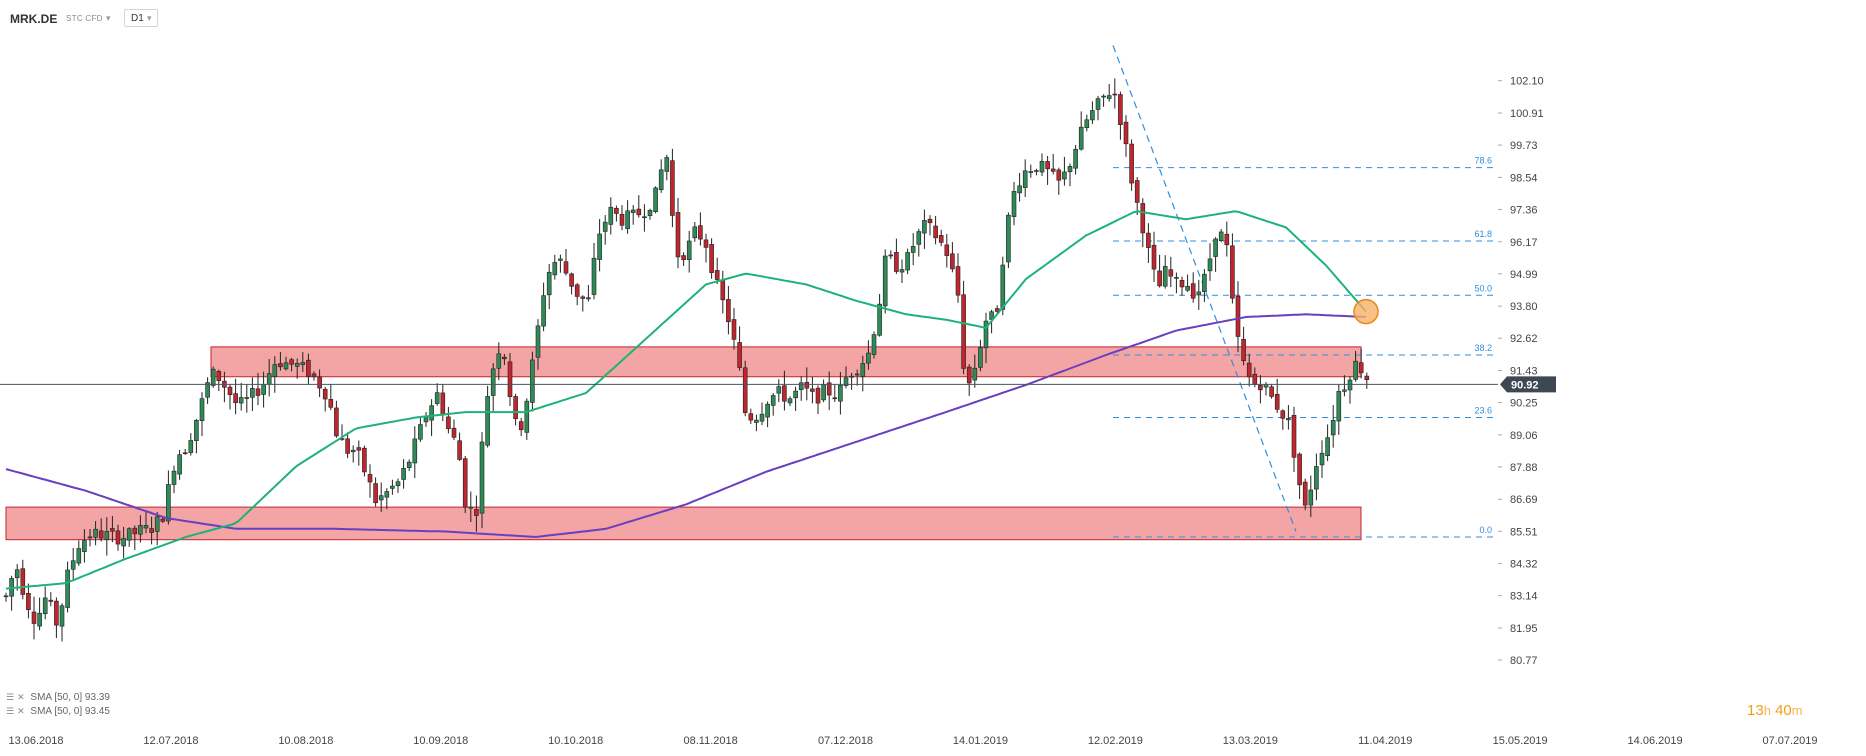  I want to click on timer-minutes-unit: m, so click(1797, 710).